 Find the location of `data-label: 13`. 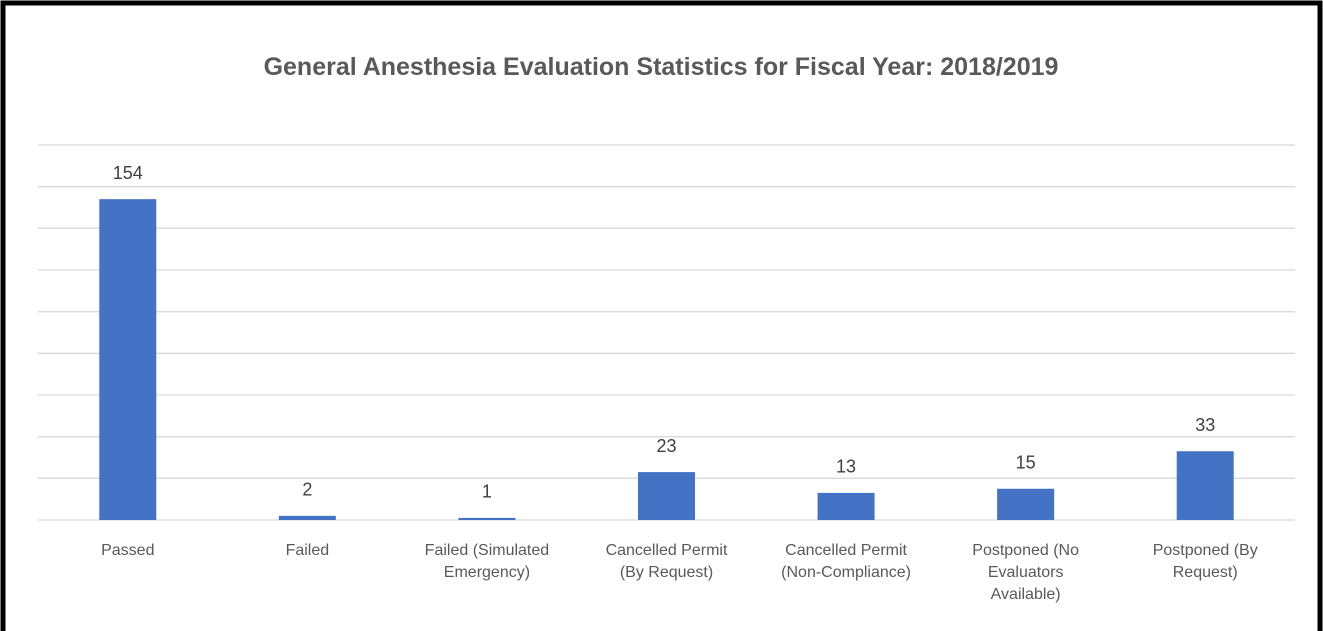

data-label: 13 is located at coordinates (846, 467).